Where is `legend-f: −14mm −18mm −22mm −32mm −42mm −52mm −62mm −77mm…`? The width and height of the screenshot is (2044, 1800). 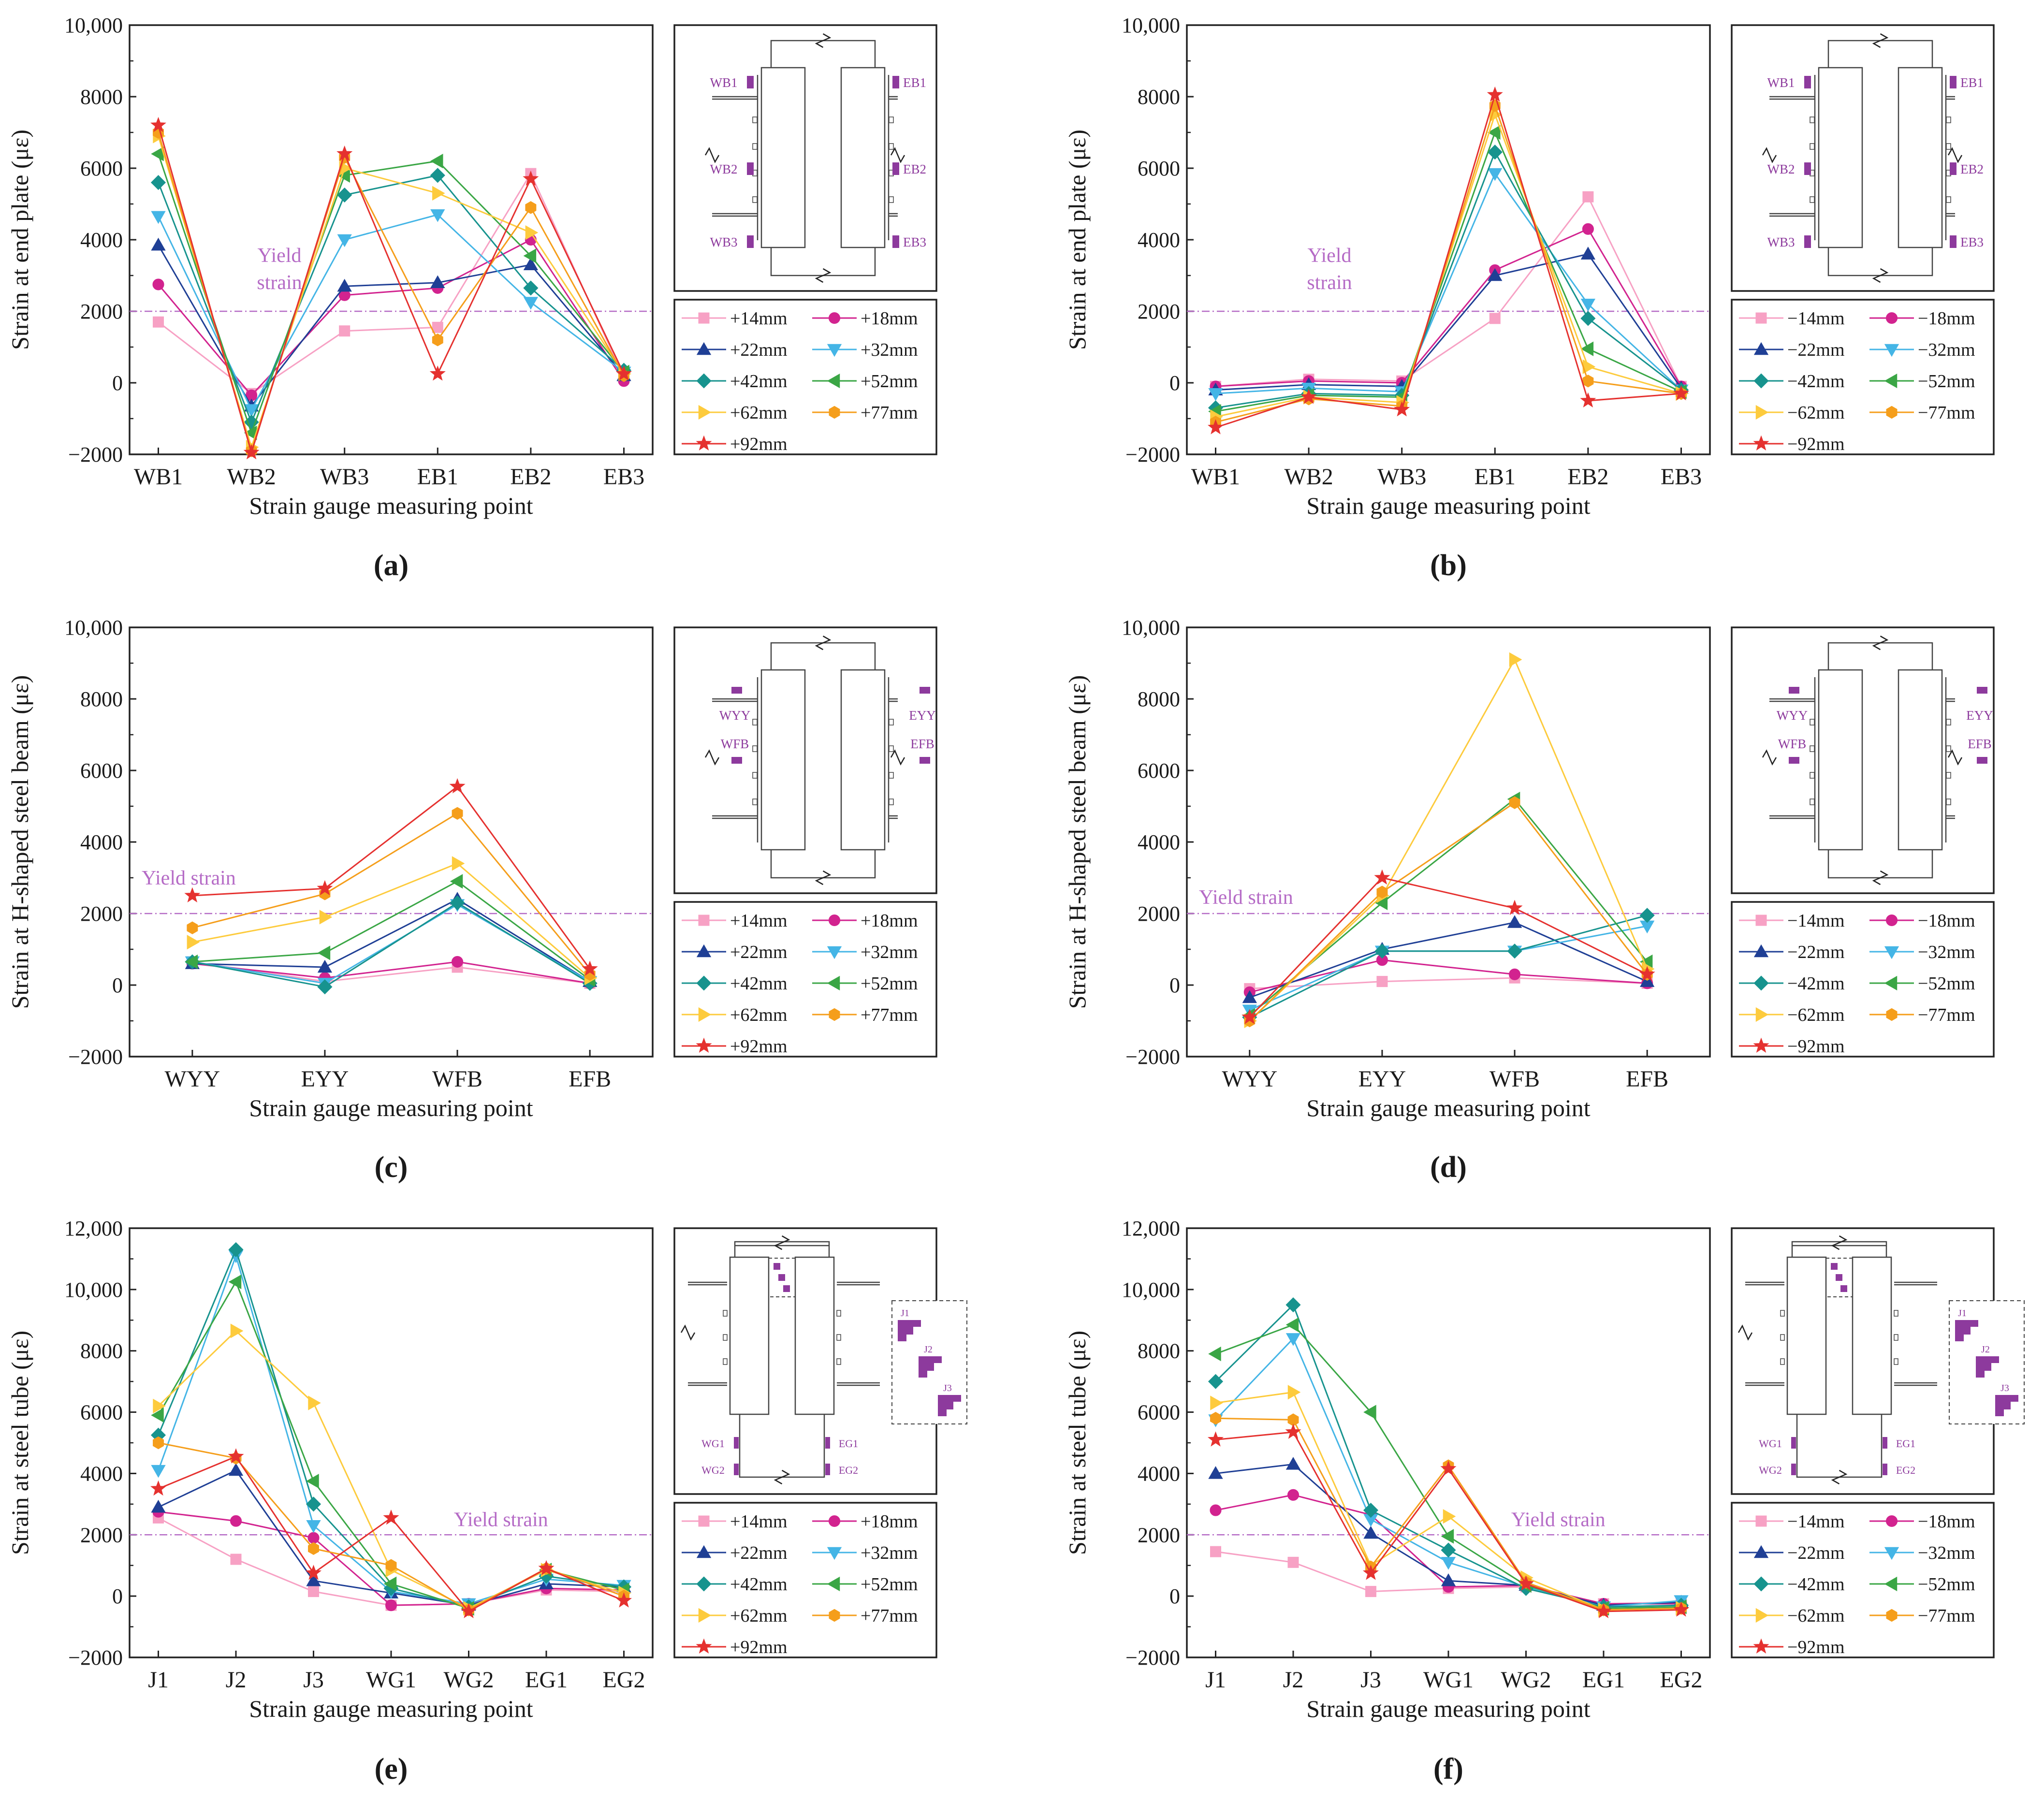 legend-f: −14mm −18mm −22mm −32mm −42mm −52mm −62mm −77mm… is located at coordinates (1863, 1580).